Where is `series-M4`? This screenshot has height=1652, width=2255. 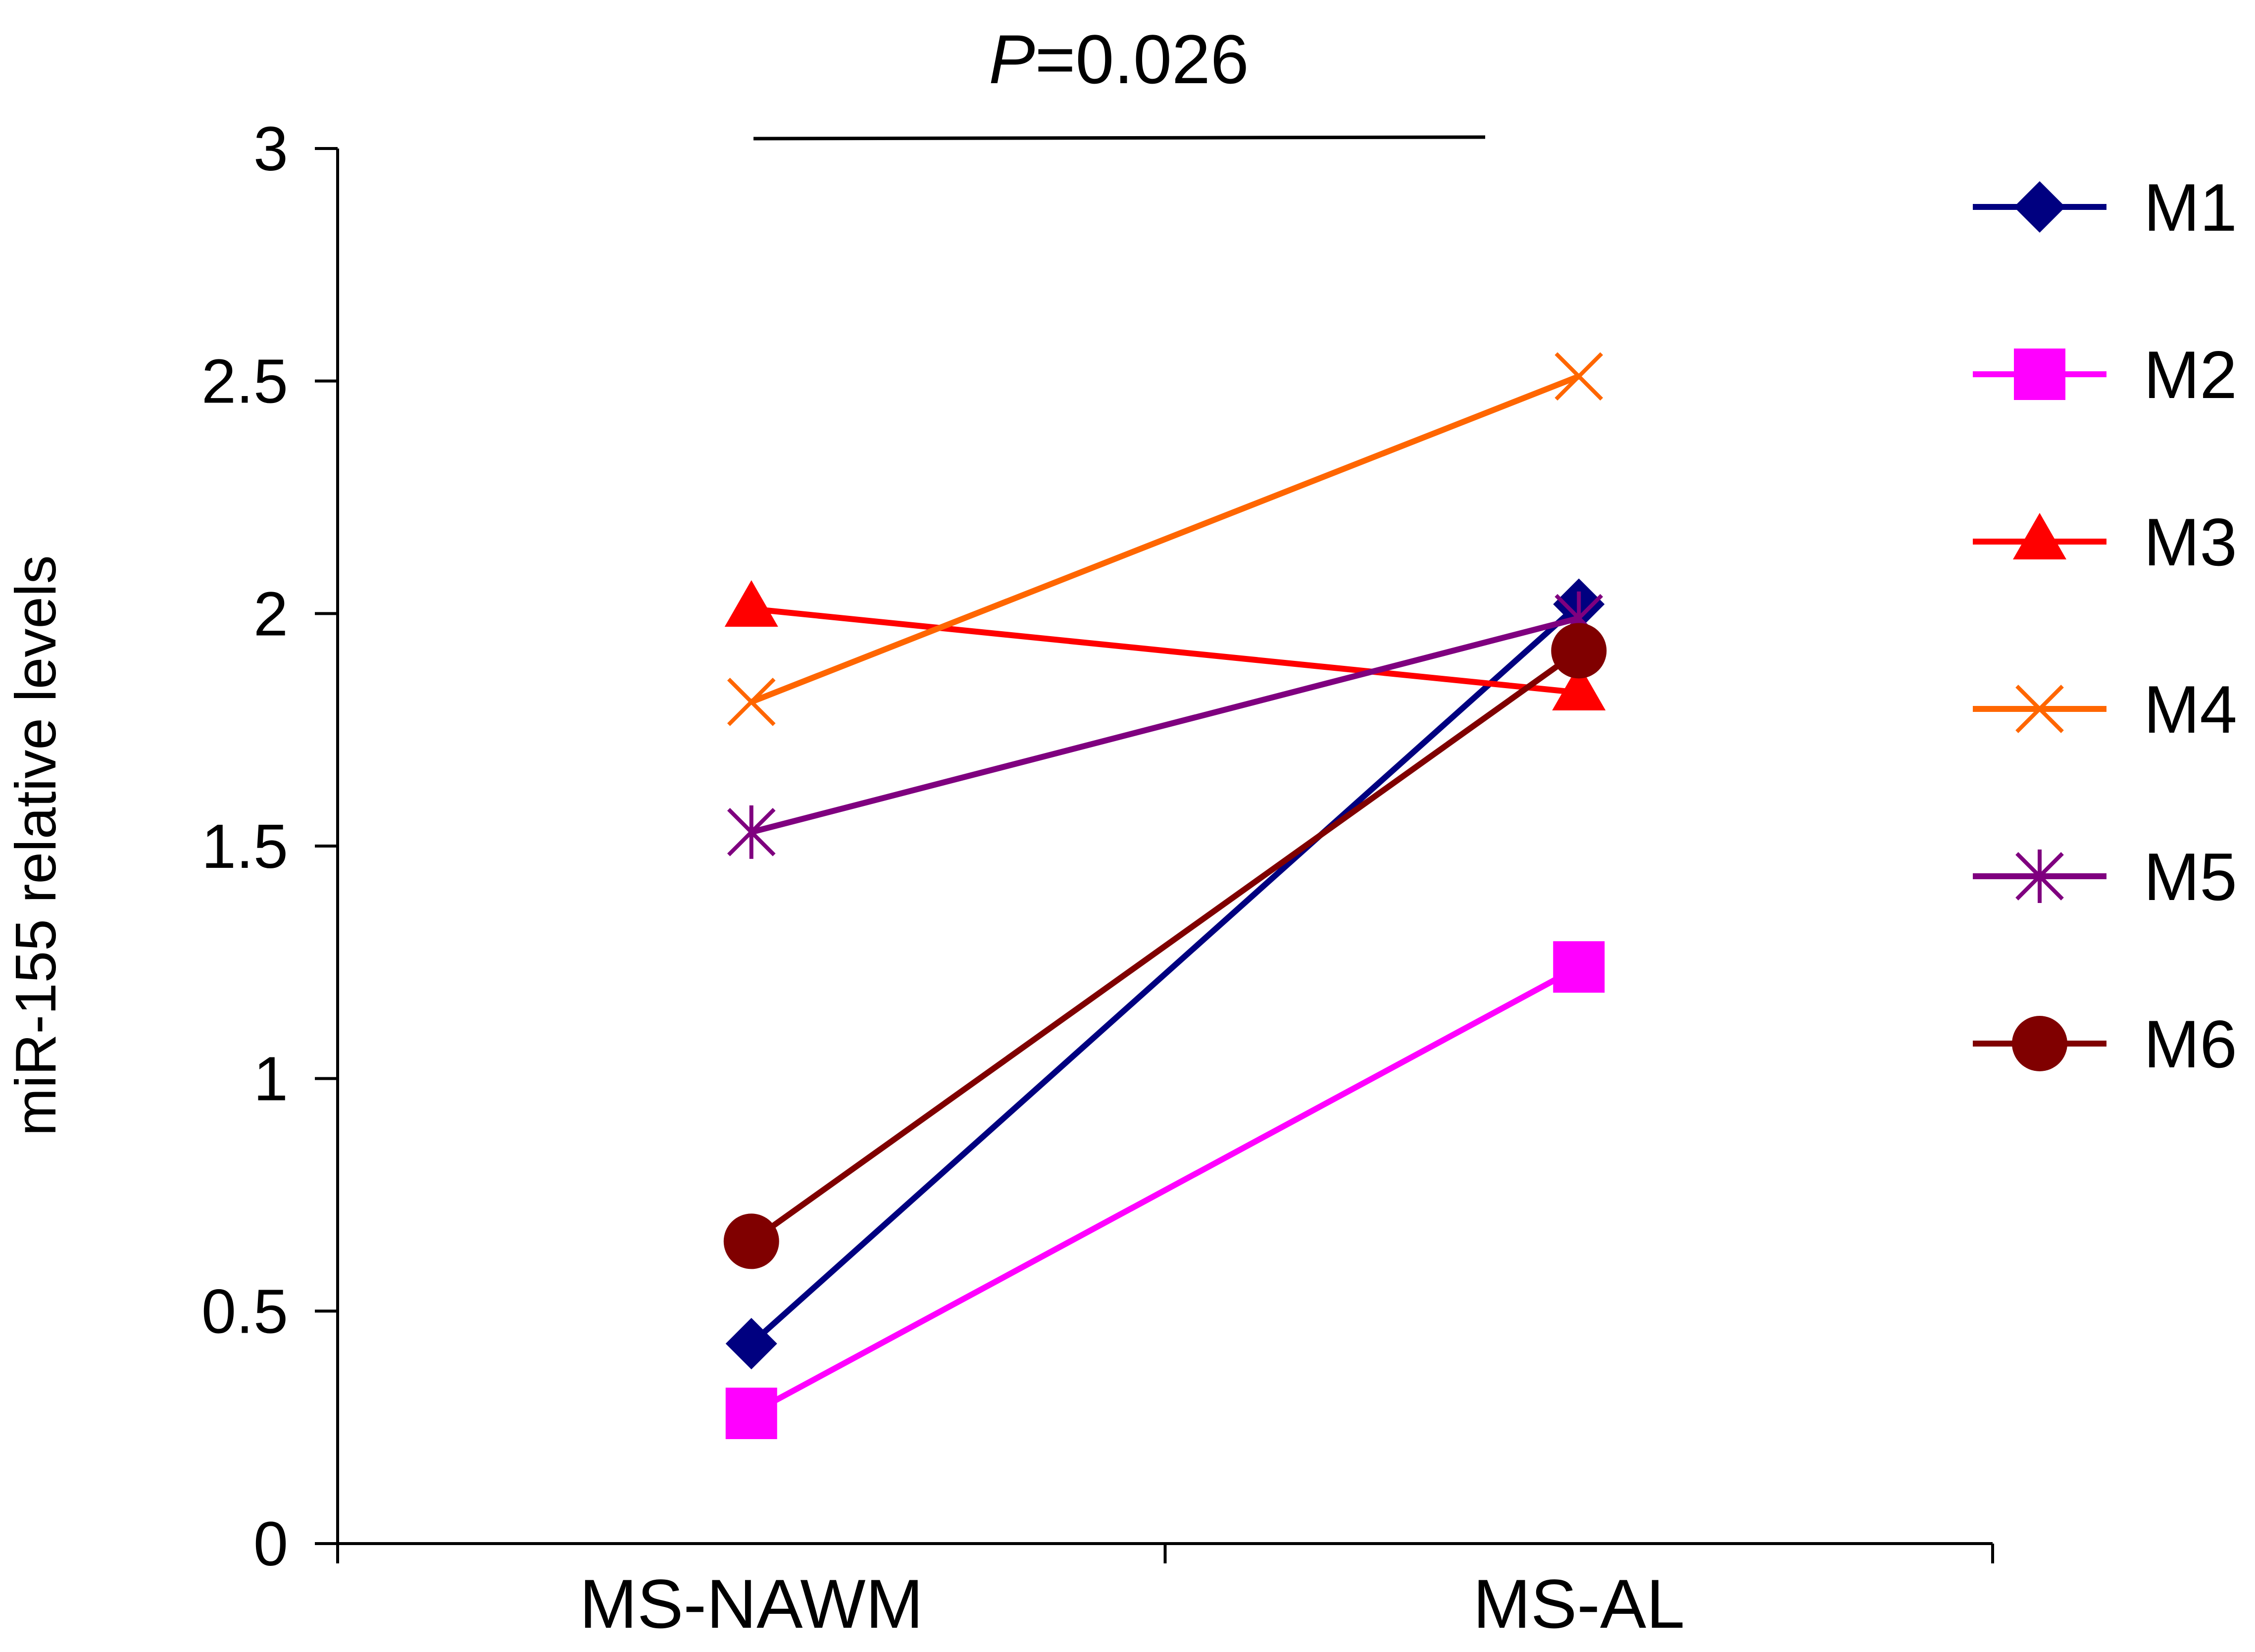
series-M4 is located at coordinates (1166, 539).